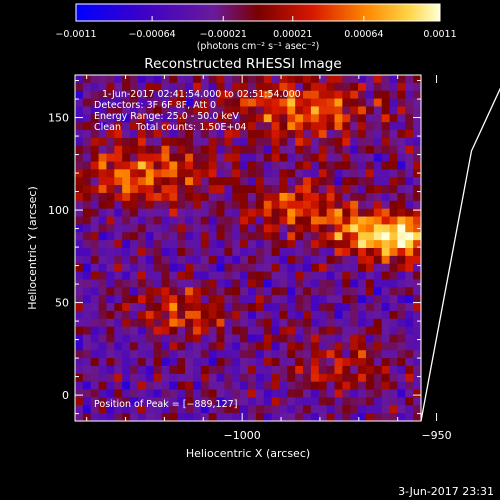 This screenshot has height=500, width=500. What do you see at coordinates (165, 404) in the screenshot?
I see `peak-position-label: Position of Peak = [−889,127]` at bounding box center [165, 404].